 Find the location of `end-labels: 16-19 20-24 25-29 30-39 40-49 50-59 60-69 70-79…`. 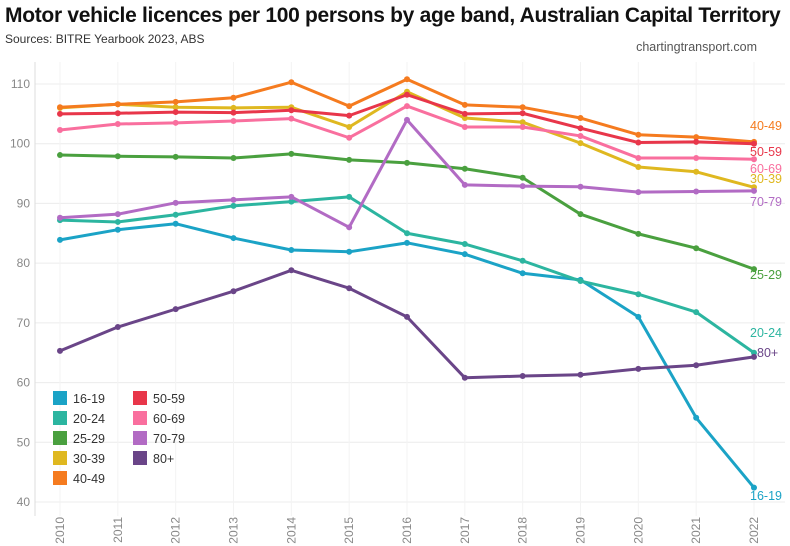

end-labels: 16-19 20-24 25-29 30-39 40-49 50-59 60-69 70-79… is located at coordinates (766, 311).